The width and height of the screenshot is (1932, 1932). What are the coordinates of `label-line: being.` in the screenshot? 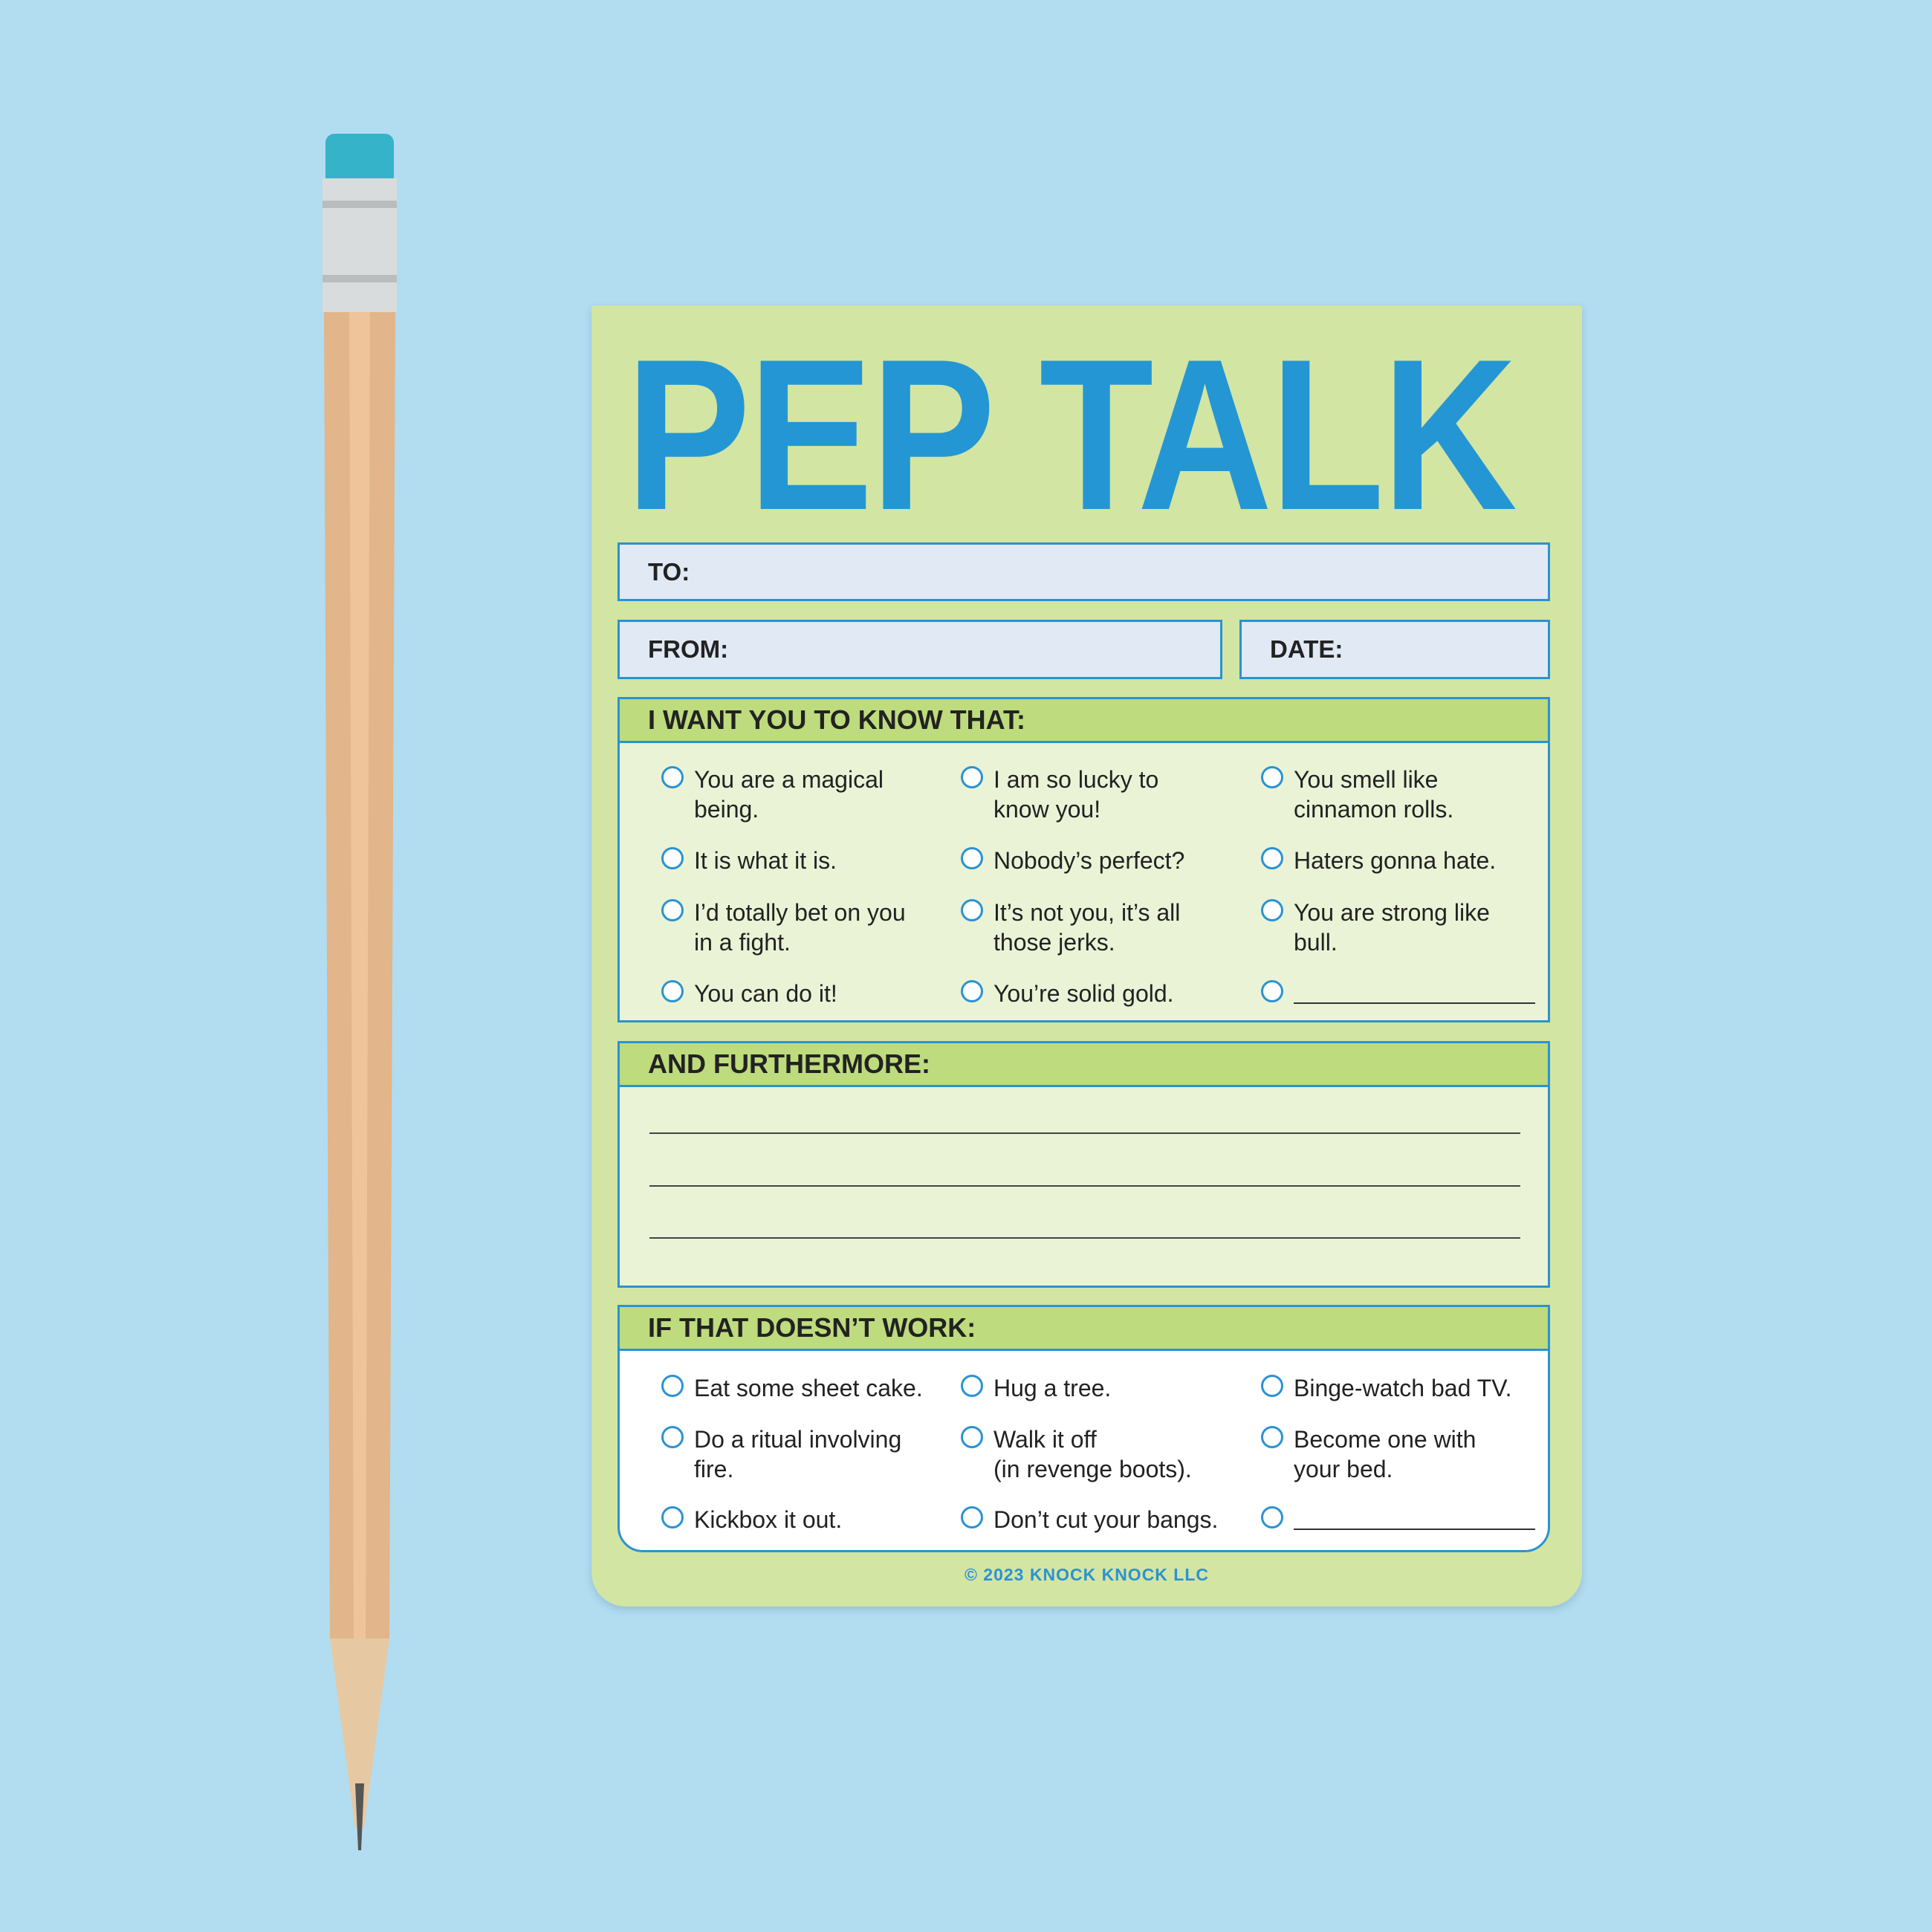 It's located at (726, 809).